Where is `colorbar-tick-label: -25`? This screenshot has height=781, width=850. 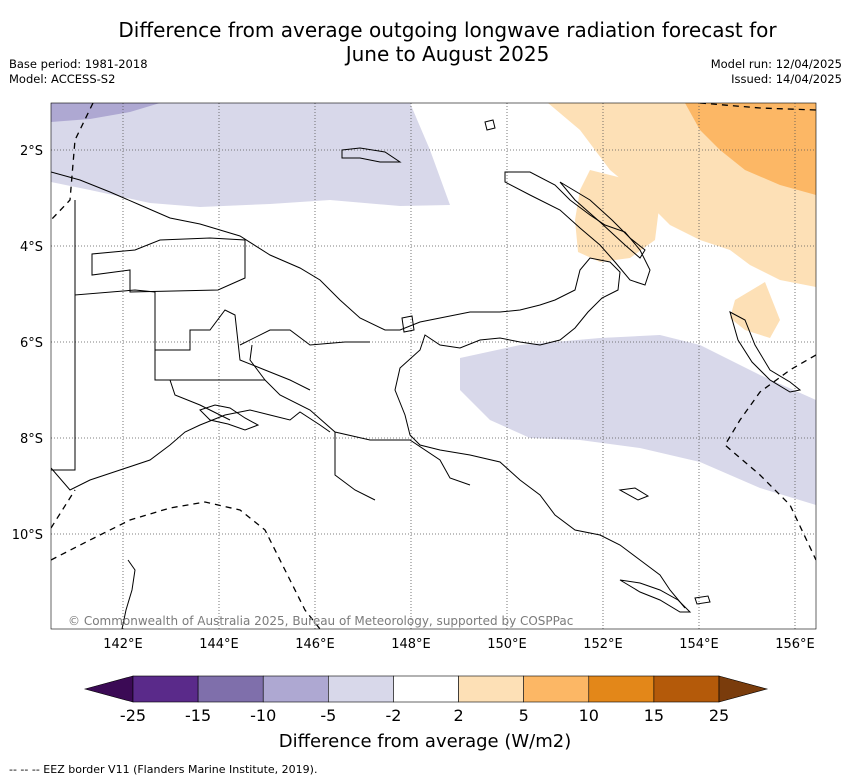 colorbar-tick-label: -25 is located at coordinates (133, 715).